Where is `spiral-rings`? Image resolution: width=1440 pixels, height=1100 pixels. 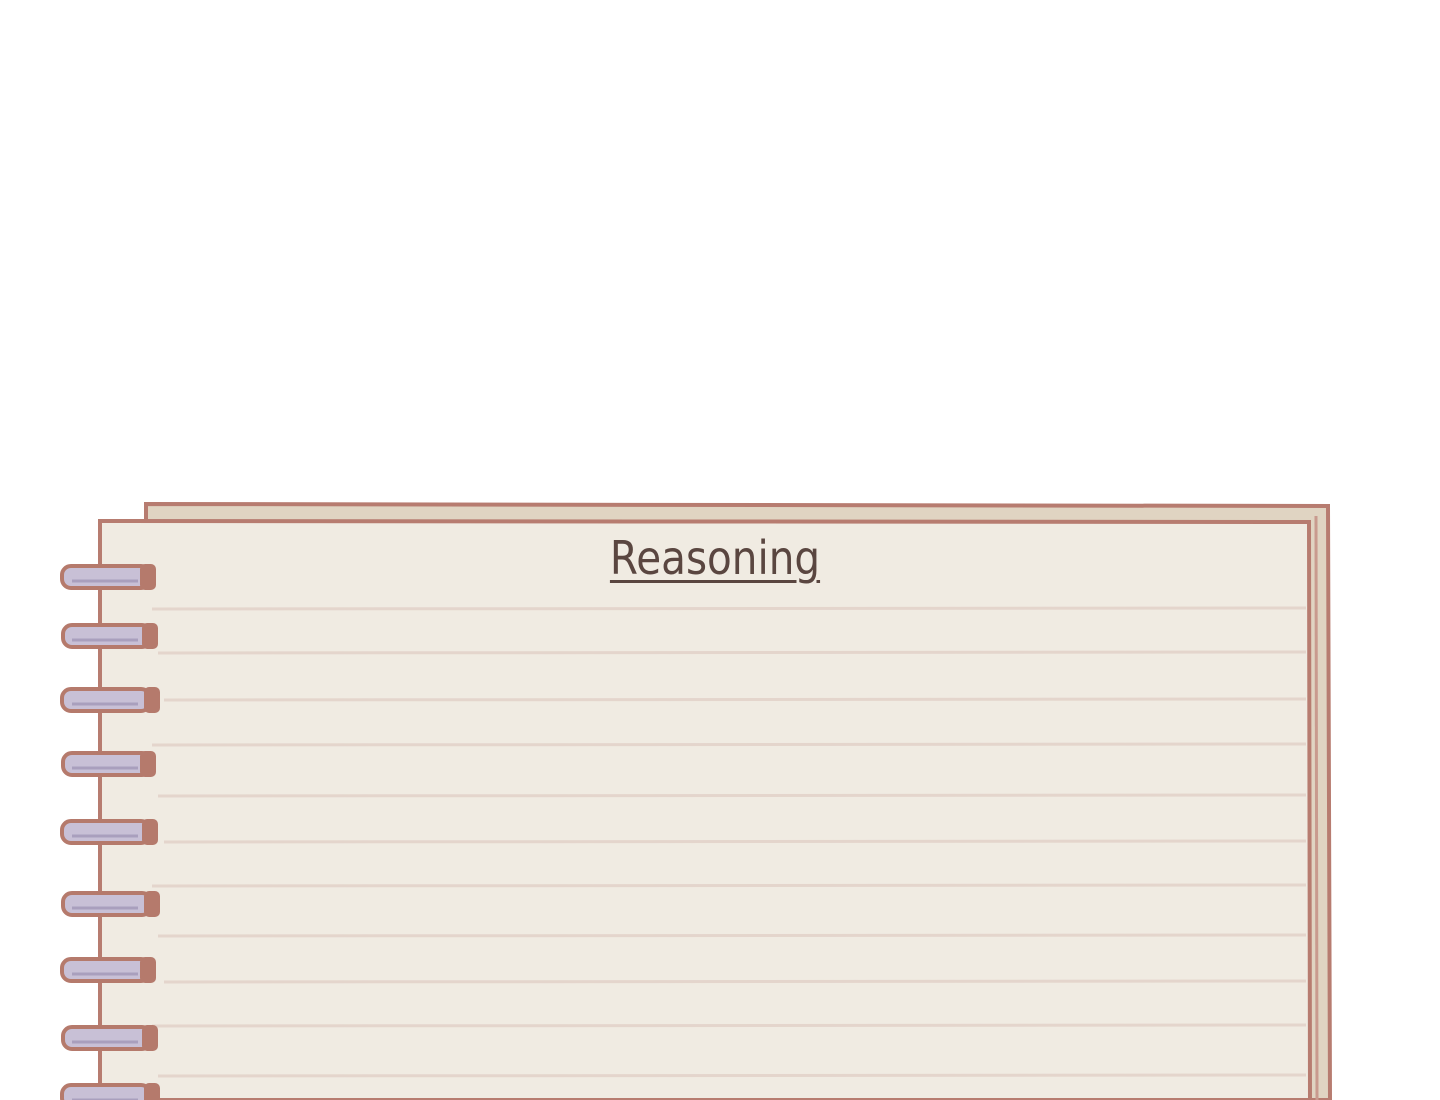
spiral-rings is located at coordinates (110, 832).